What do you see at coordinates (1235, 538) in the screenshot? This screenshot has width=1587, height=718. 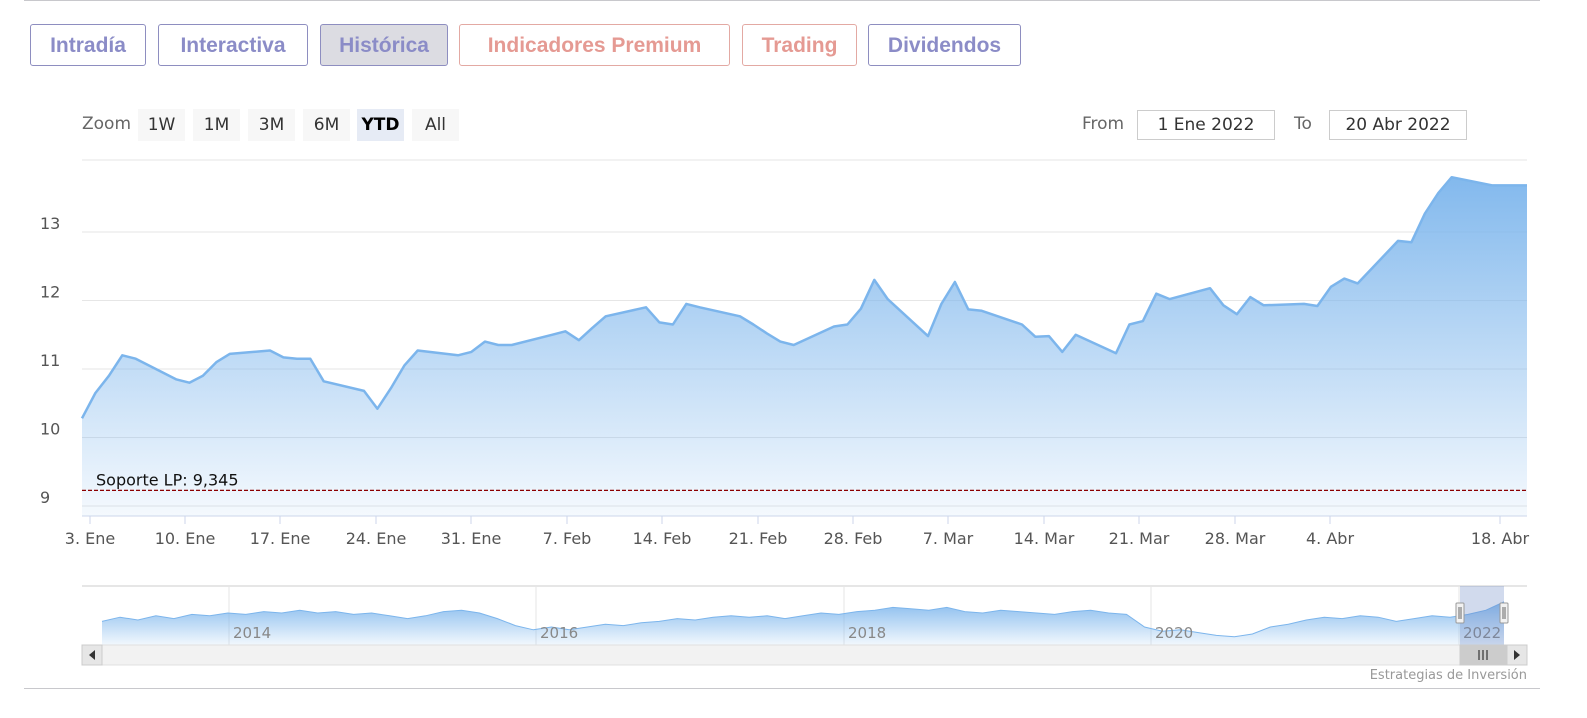 I see `x-tick-label: 28. Mar` at bounding box center [1235, 538].